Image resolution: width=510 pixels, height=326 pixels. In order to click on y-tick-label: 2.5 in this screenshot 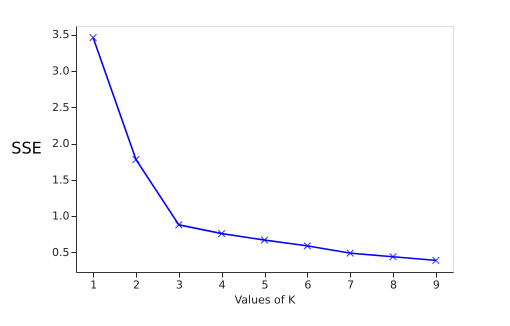, I will do `click(61, 107)`.